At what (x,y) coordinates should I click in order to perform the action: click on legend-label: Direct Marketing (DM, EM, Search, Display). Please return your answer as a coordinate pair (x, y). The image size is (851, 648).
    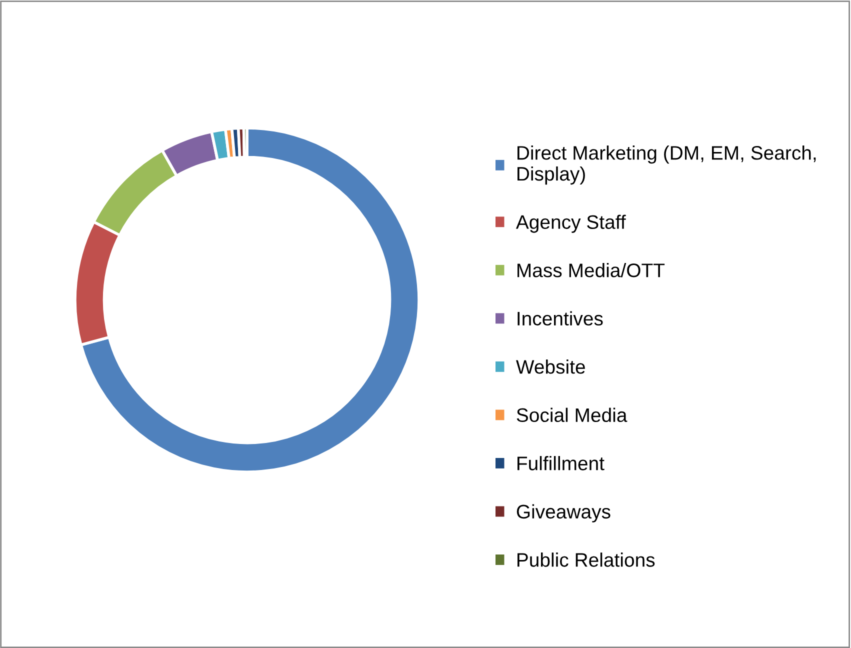
    Looking at the image, I should click on (667, 165).